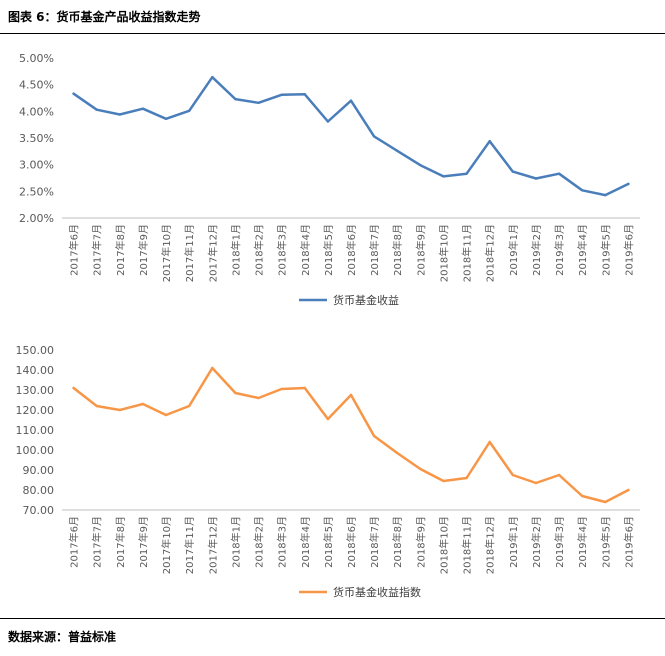 The height and width of the screenshot is (656, 665). Describe the element at coordinates (36, 111) in the screenshot. I see `y-tick-label: 4.00%` at that location.